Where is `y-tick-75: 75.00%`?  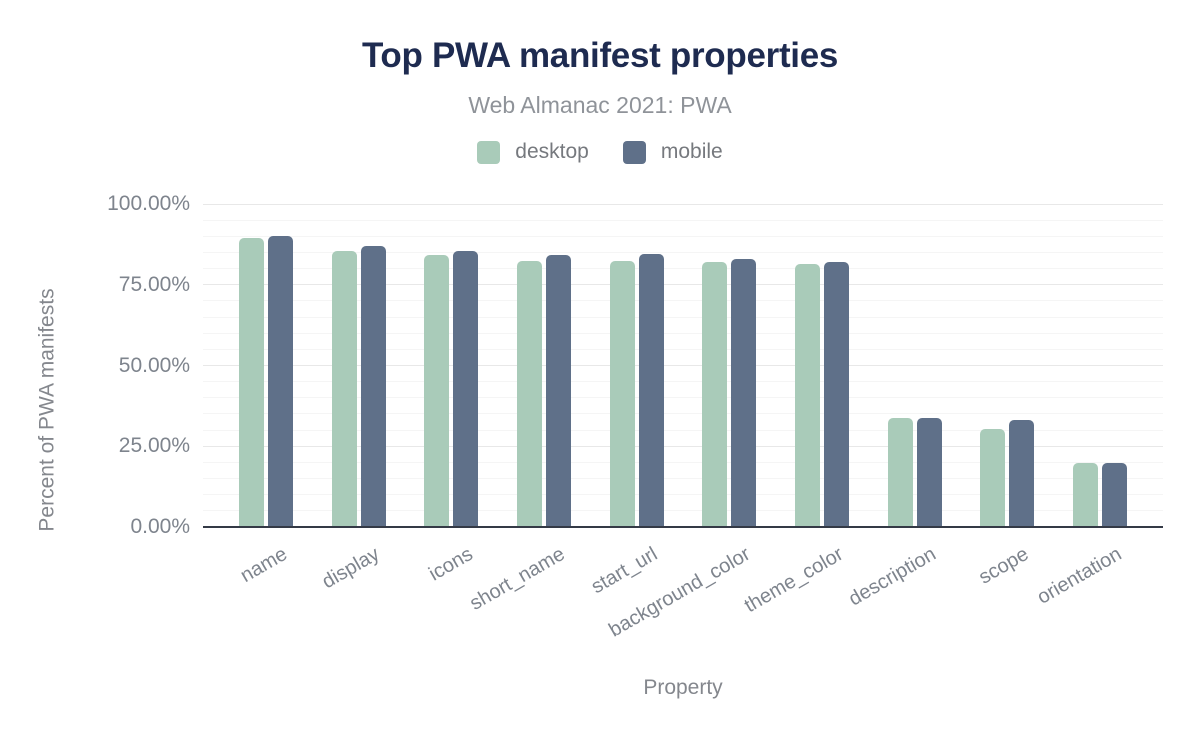 y-tick-75: 75.00% is located at coordinates (154, 284).